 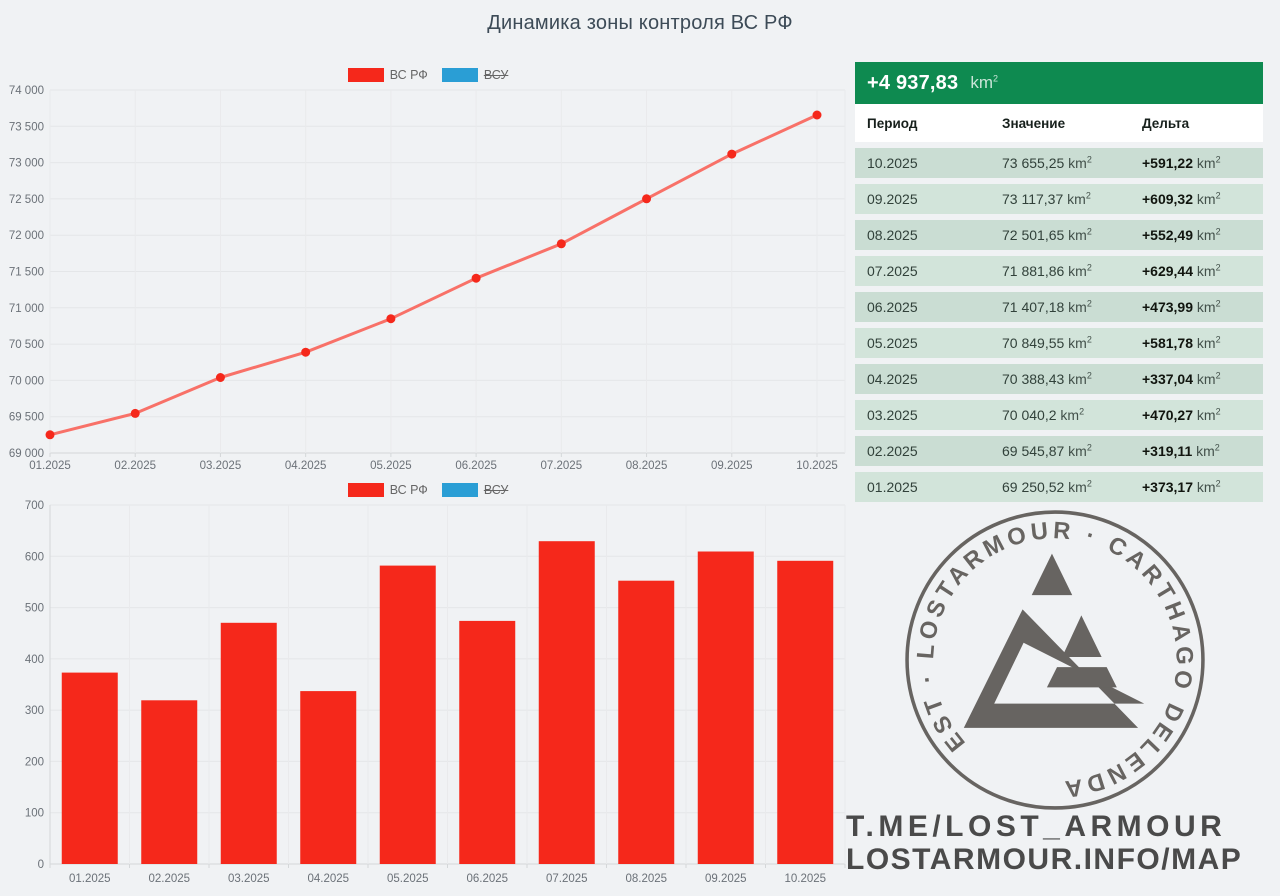 I want to click on bar-xtick-label: 08.2025, so click(x=646, y=879).